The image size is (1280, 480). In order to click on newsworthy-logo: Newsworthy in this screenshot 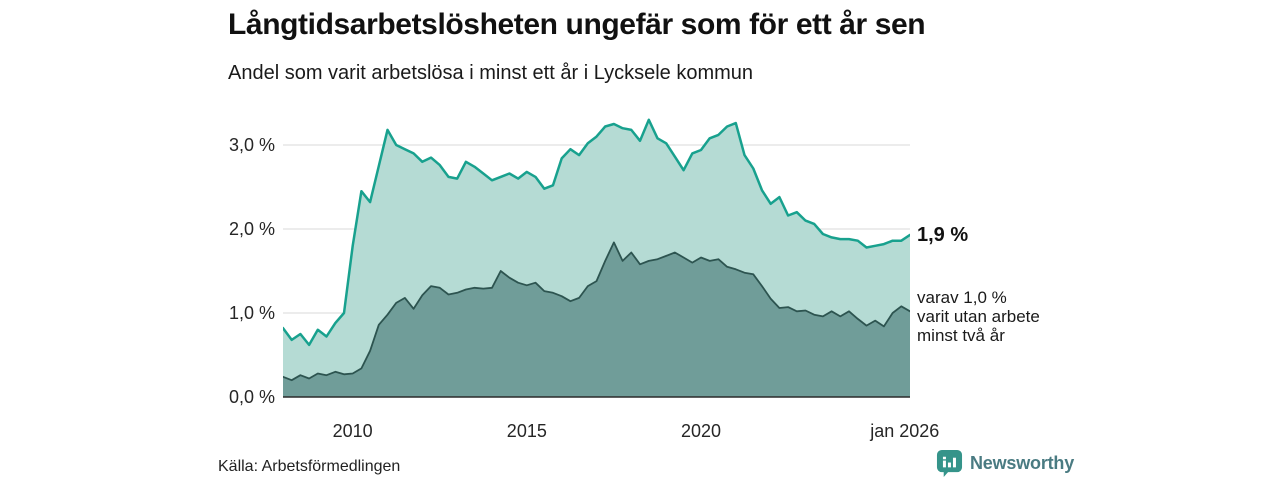, I will do `click(1005, 463)`.